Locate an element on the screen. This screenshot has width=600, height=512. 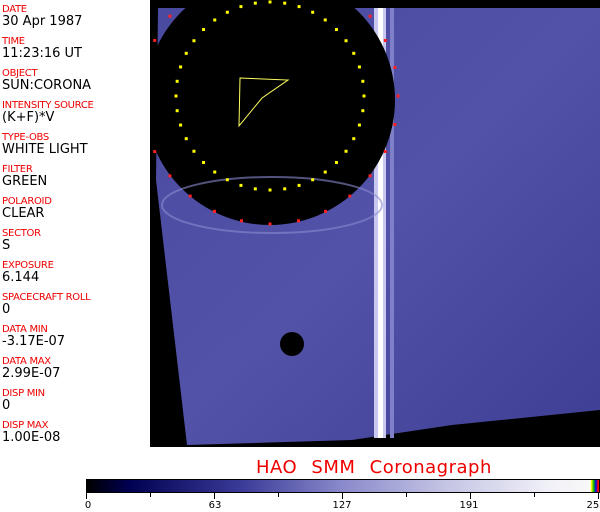
field-value: 30 Apr 1987 is located at coordinates (42, 21).